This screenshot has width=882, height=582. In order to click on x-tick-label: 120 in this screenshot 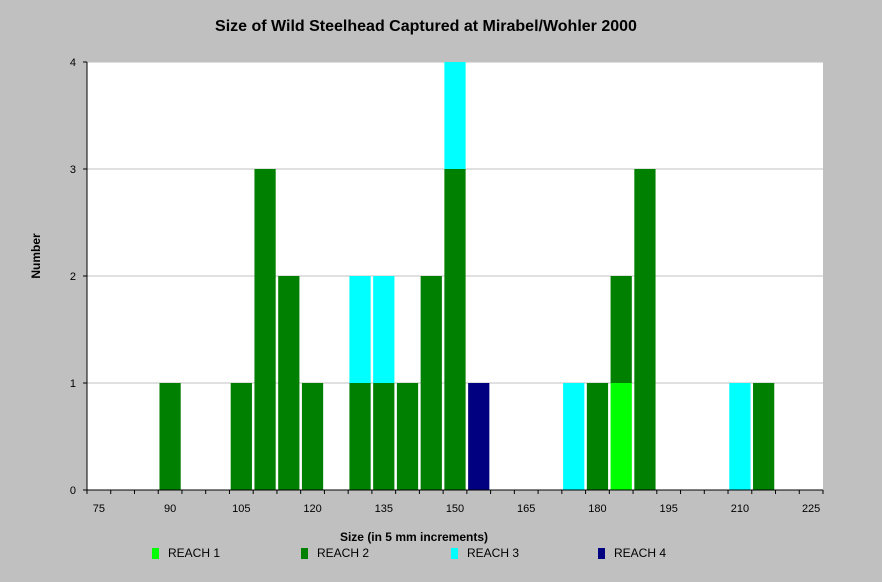, I will do `click(312, 509)`.